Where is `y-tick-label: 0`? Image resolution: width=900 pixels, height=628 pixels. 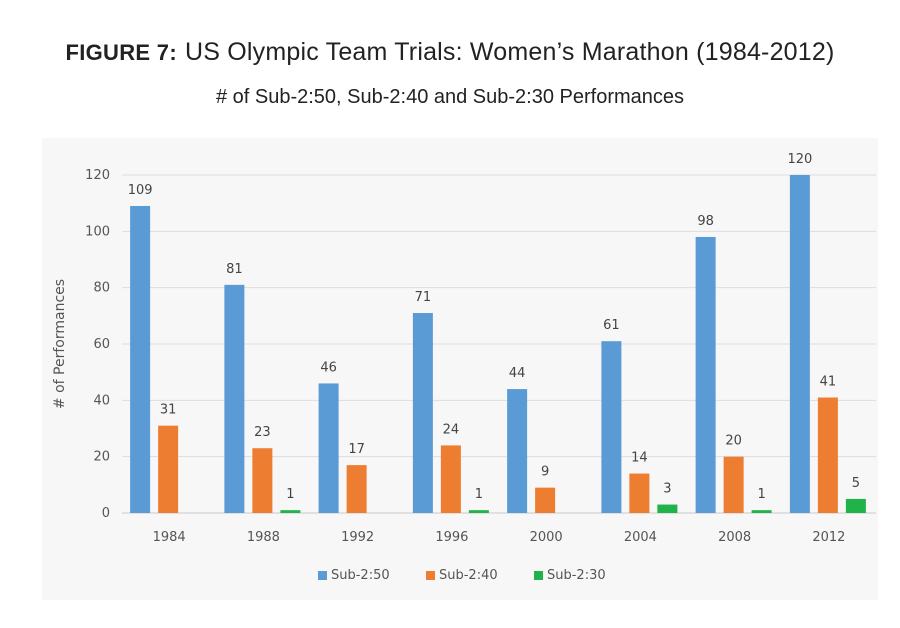
y-tick-label: 0 is located at coordinates (106, 513).